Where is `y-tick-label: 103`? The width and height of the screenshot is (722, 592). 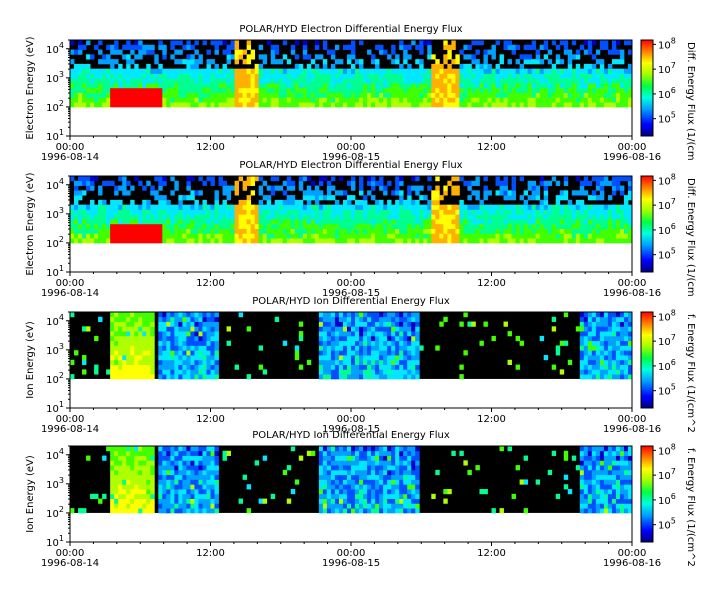
y-tick-label: 103 is located at coordinates (55, 77).